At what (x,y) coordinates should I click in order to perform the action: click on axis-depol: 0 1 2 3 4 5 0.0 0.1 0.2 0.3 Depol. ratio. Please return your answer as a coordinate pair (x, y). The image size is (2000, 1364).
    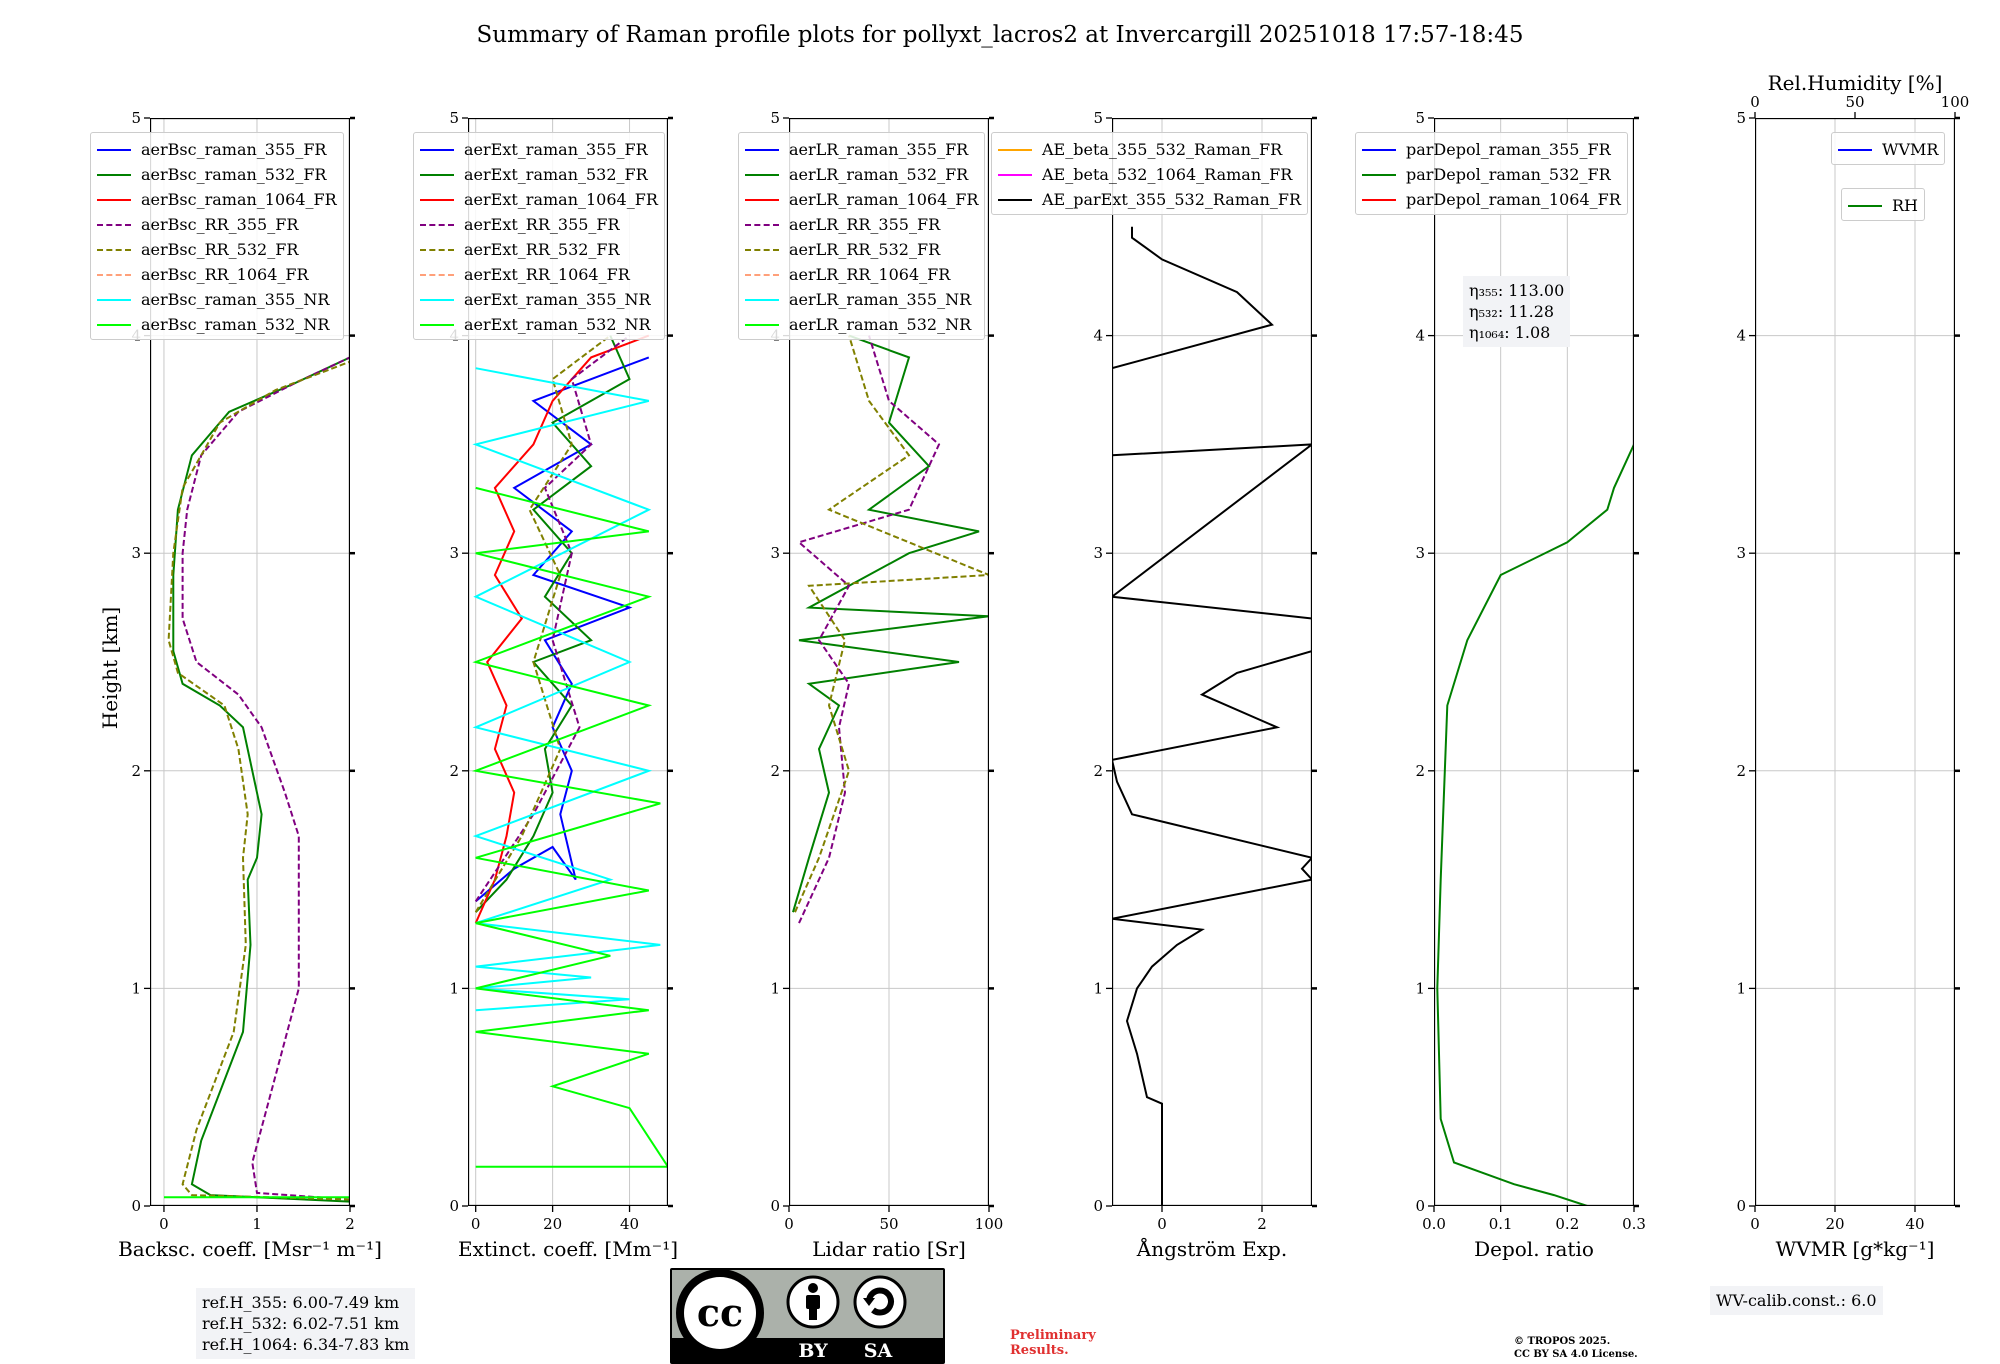
    Looking at the image, I should click on (1530, 685).